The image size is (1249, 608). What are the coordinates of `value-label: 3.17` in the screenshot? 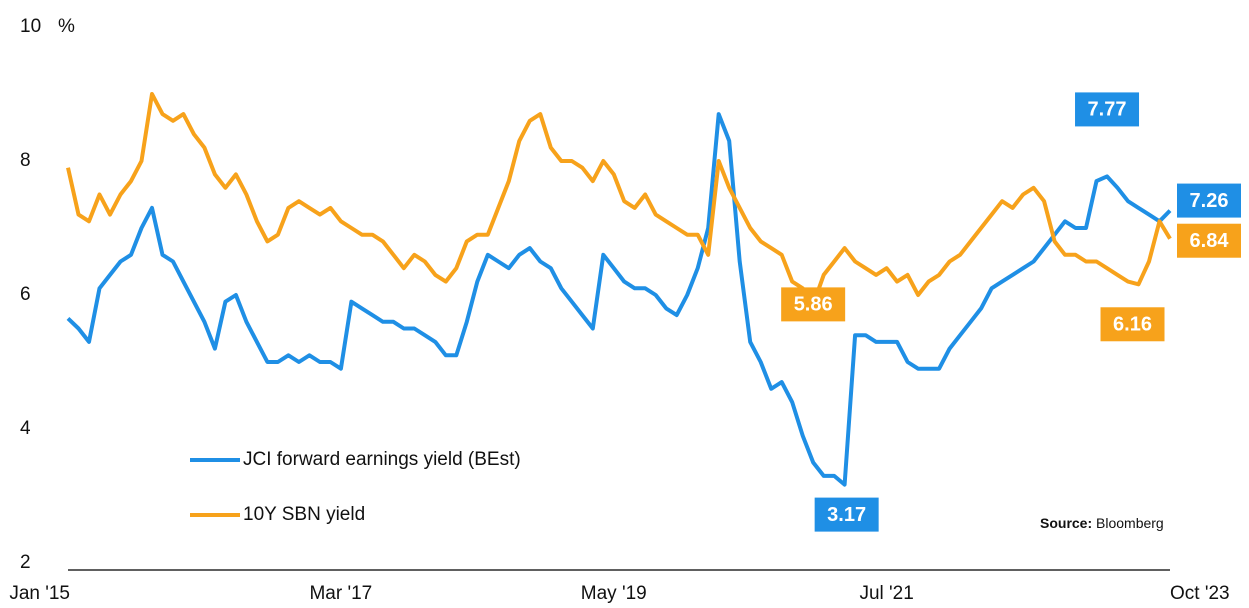 It's located at (846, 515).